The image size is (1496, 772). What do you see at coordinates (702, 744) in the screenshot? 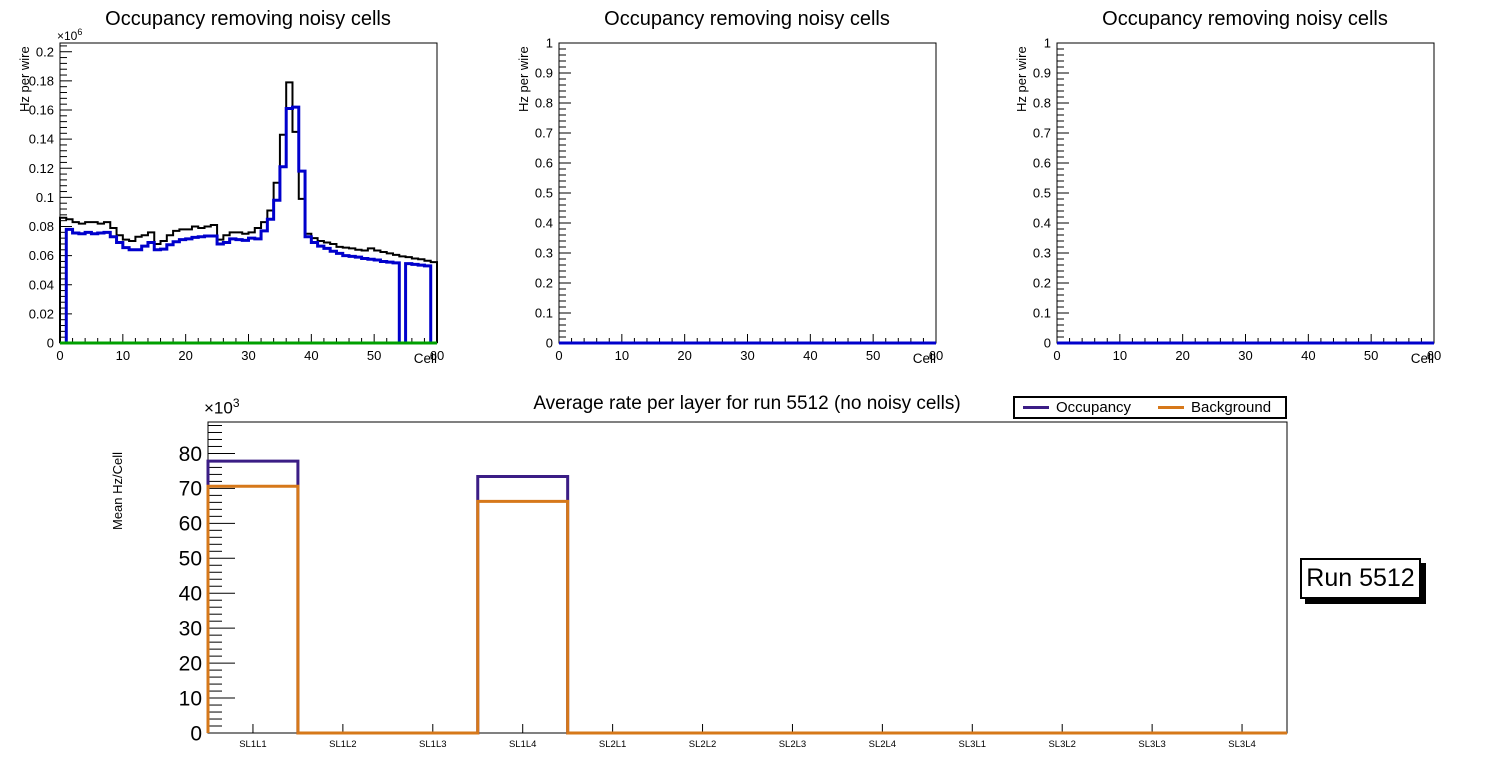
I see `svg-text: SL2L2` at bounding box center [702, 744].